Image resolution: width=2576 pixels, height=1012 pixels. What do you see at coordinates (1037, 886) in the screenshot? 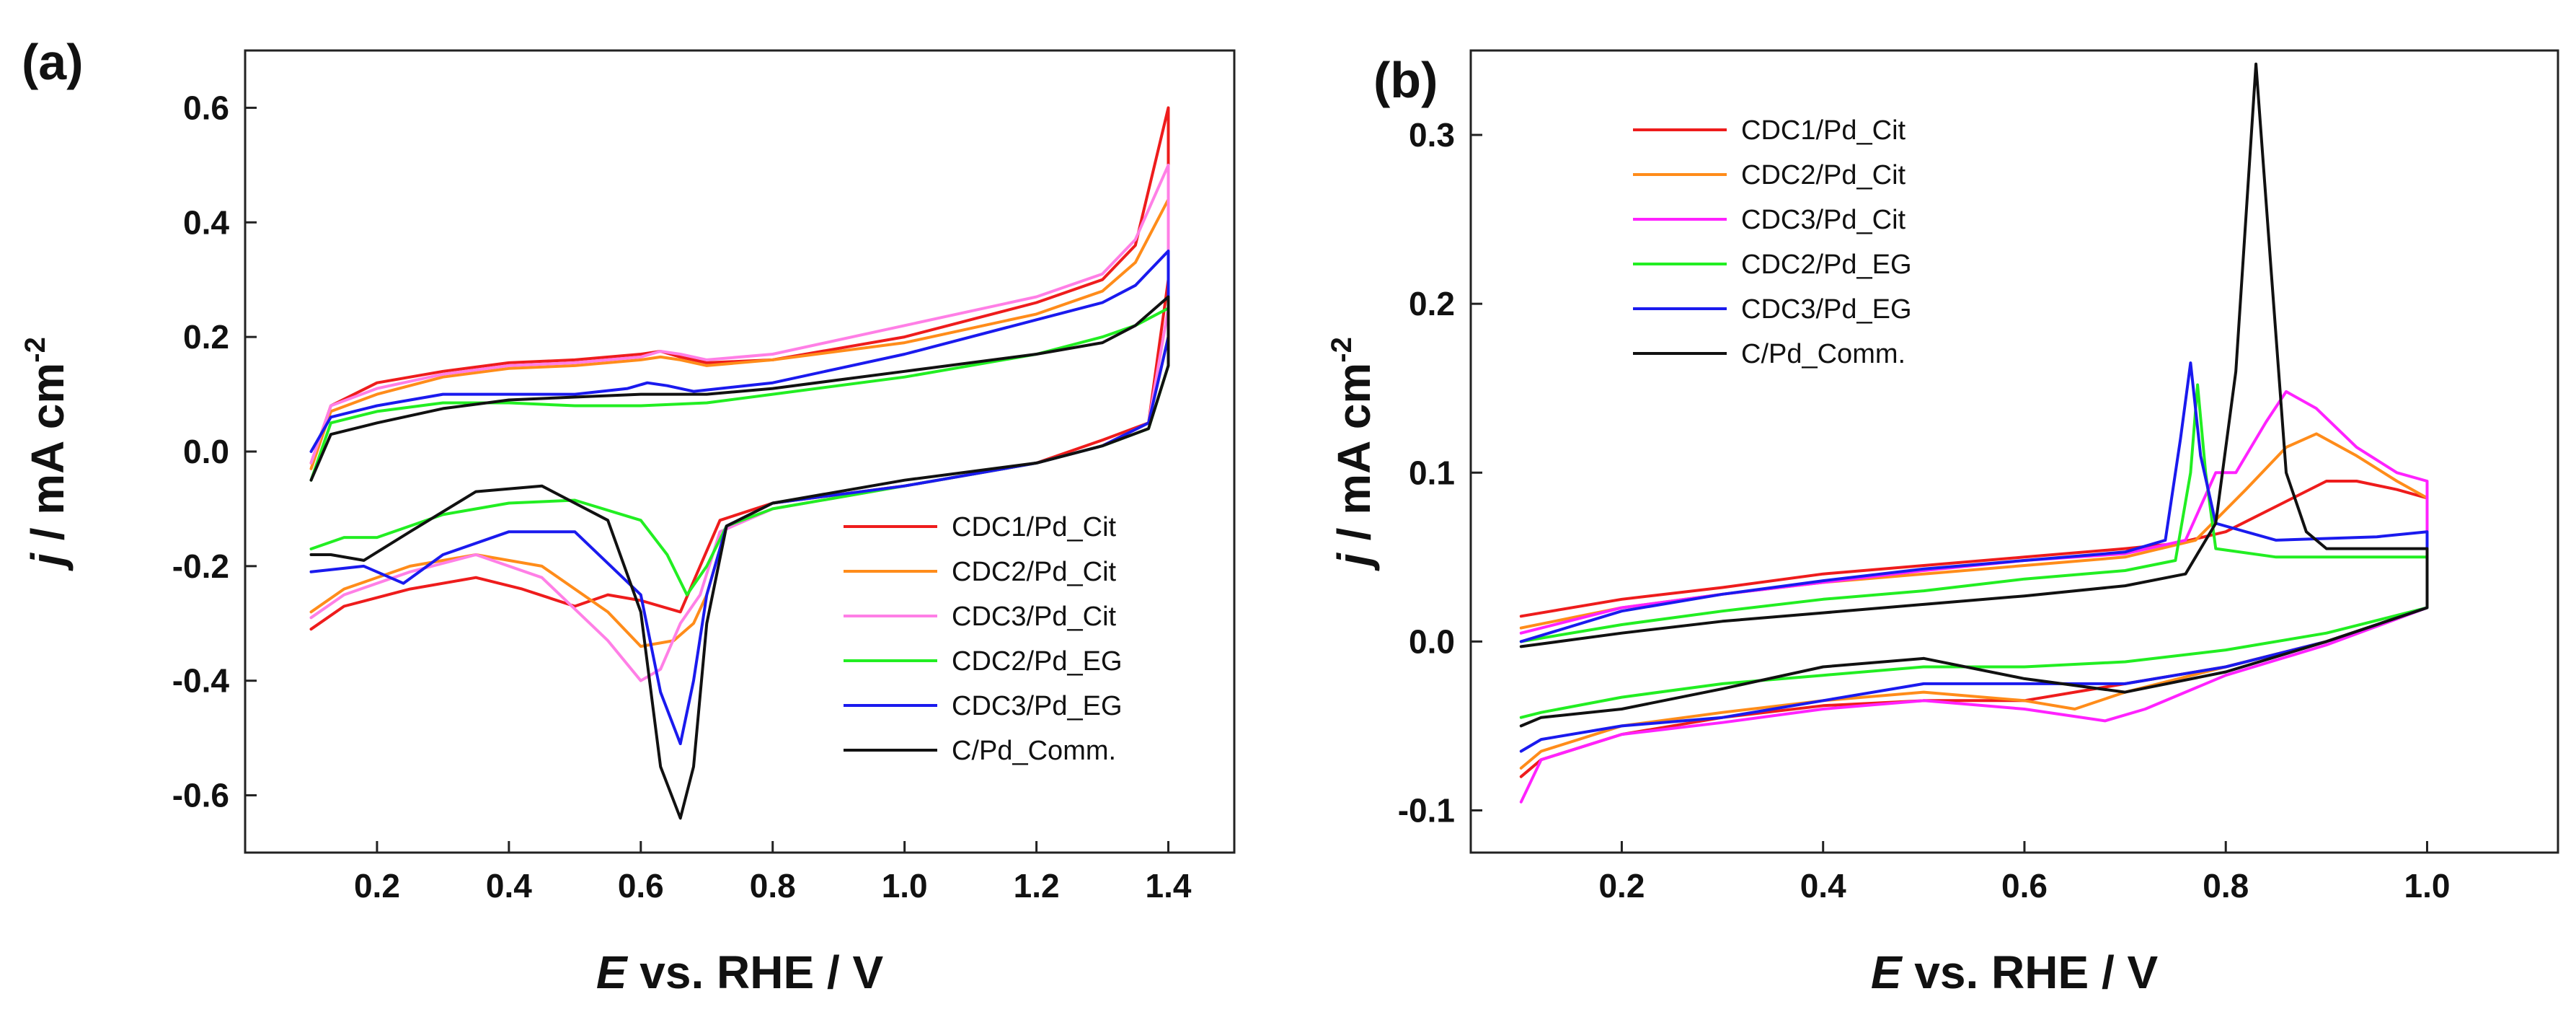
I see `x-tick-label: 1.2` at bounding box center [1037, 886].